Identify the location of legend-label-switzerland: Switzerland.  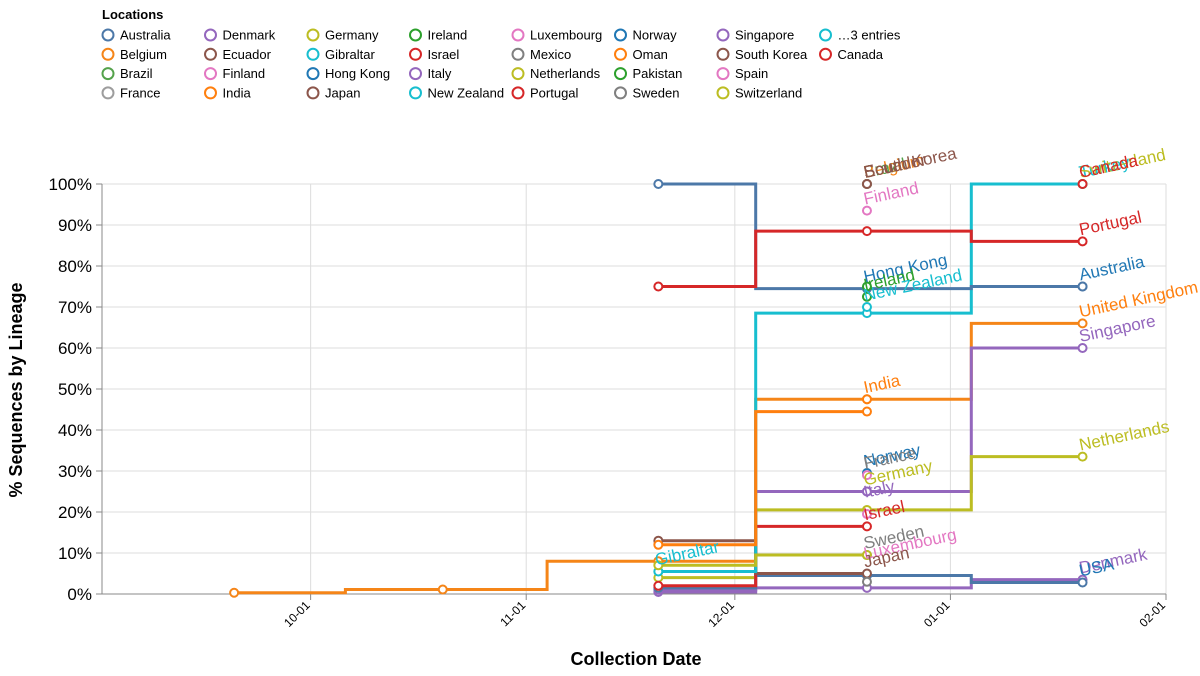
(768, 92).